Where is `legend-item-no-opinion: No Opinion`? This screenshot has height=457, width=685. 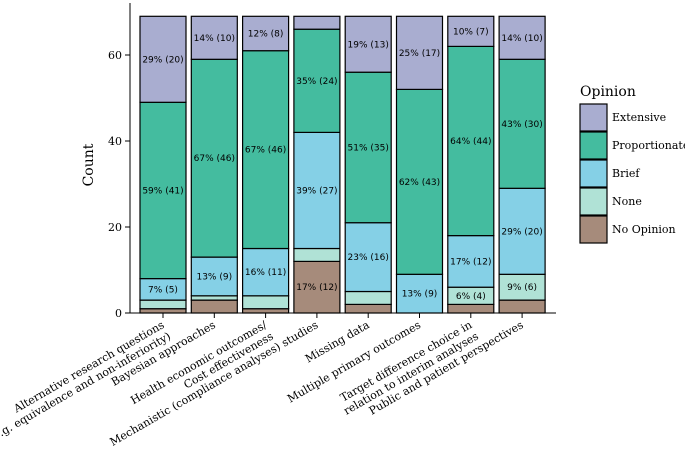
legend-item-no-opinion: No Opinion is located at coordinates (627, 229).